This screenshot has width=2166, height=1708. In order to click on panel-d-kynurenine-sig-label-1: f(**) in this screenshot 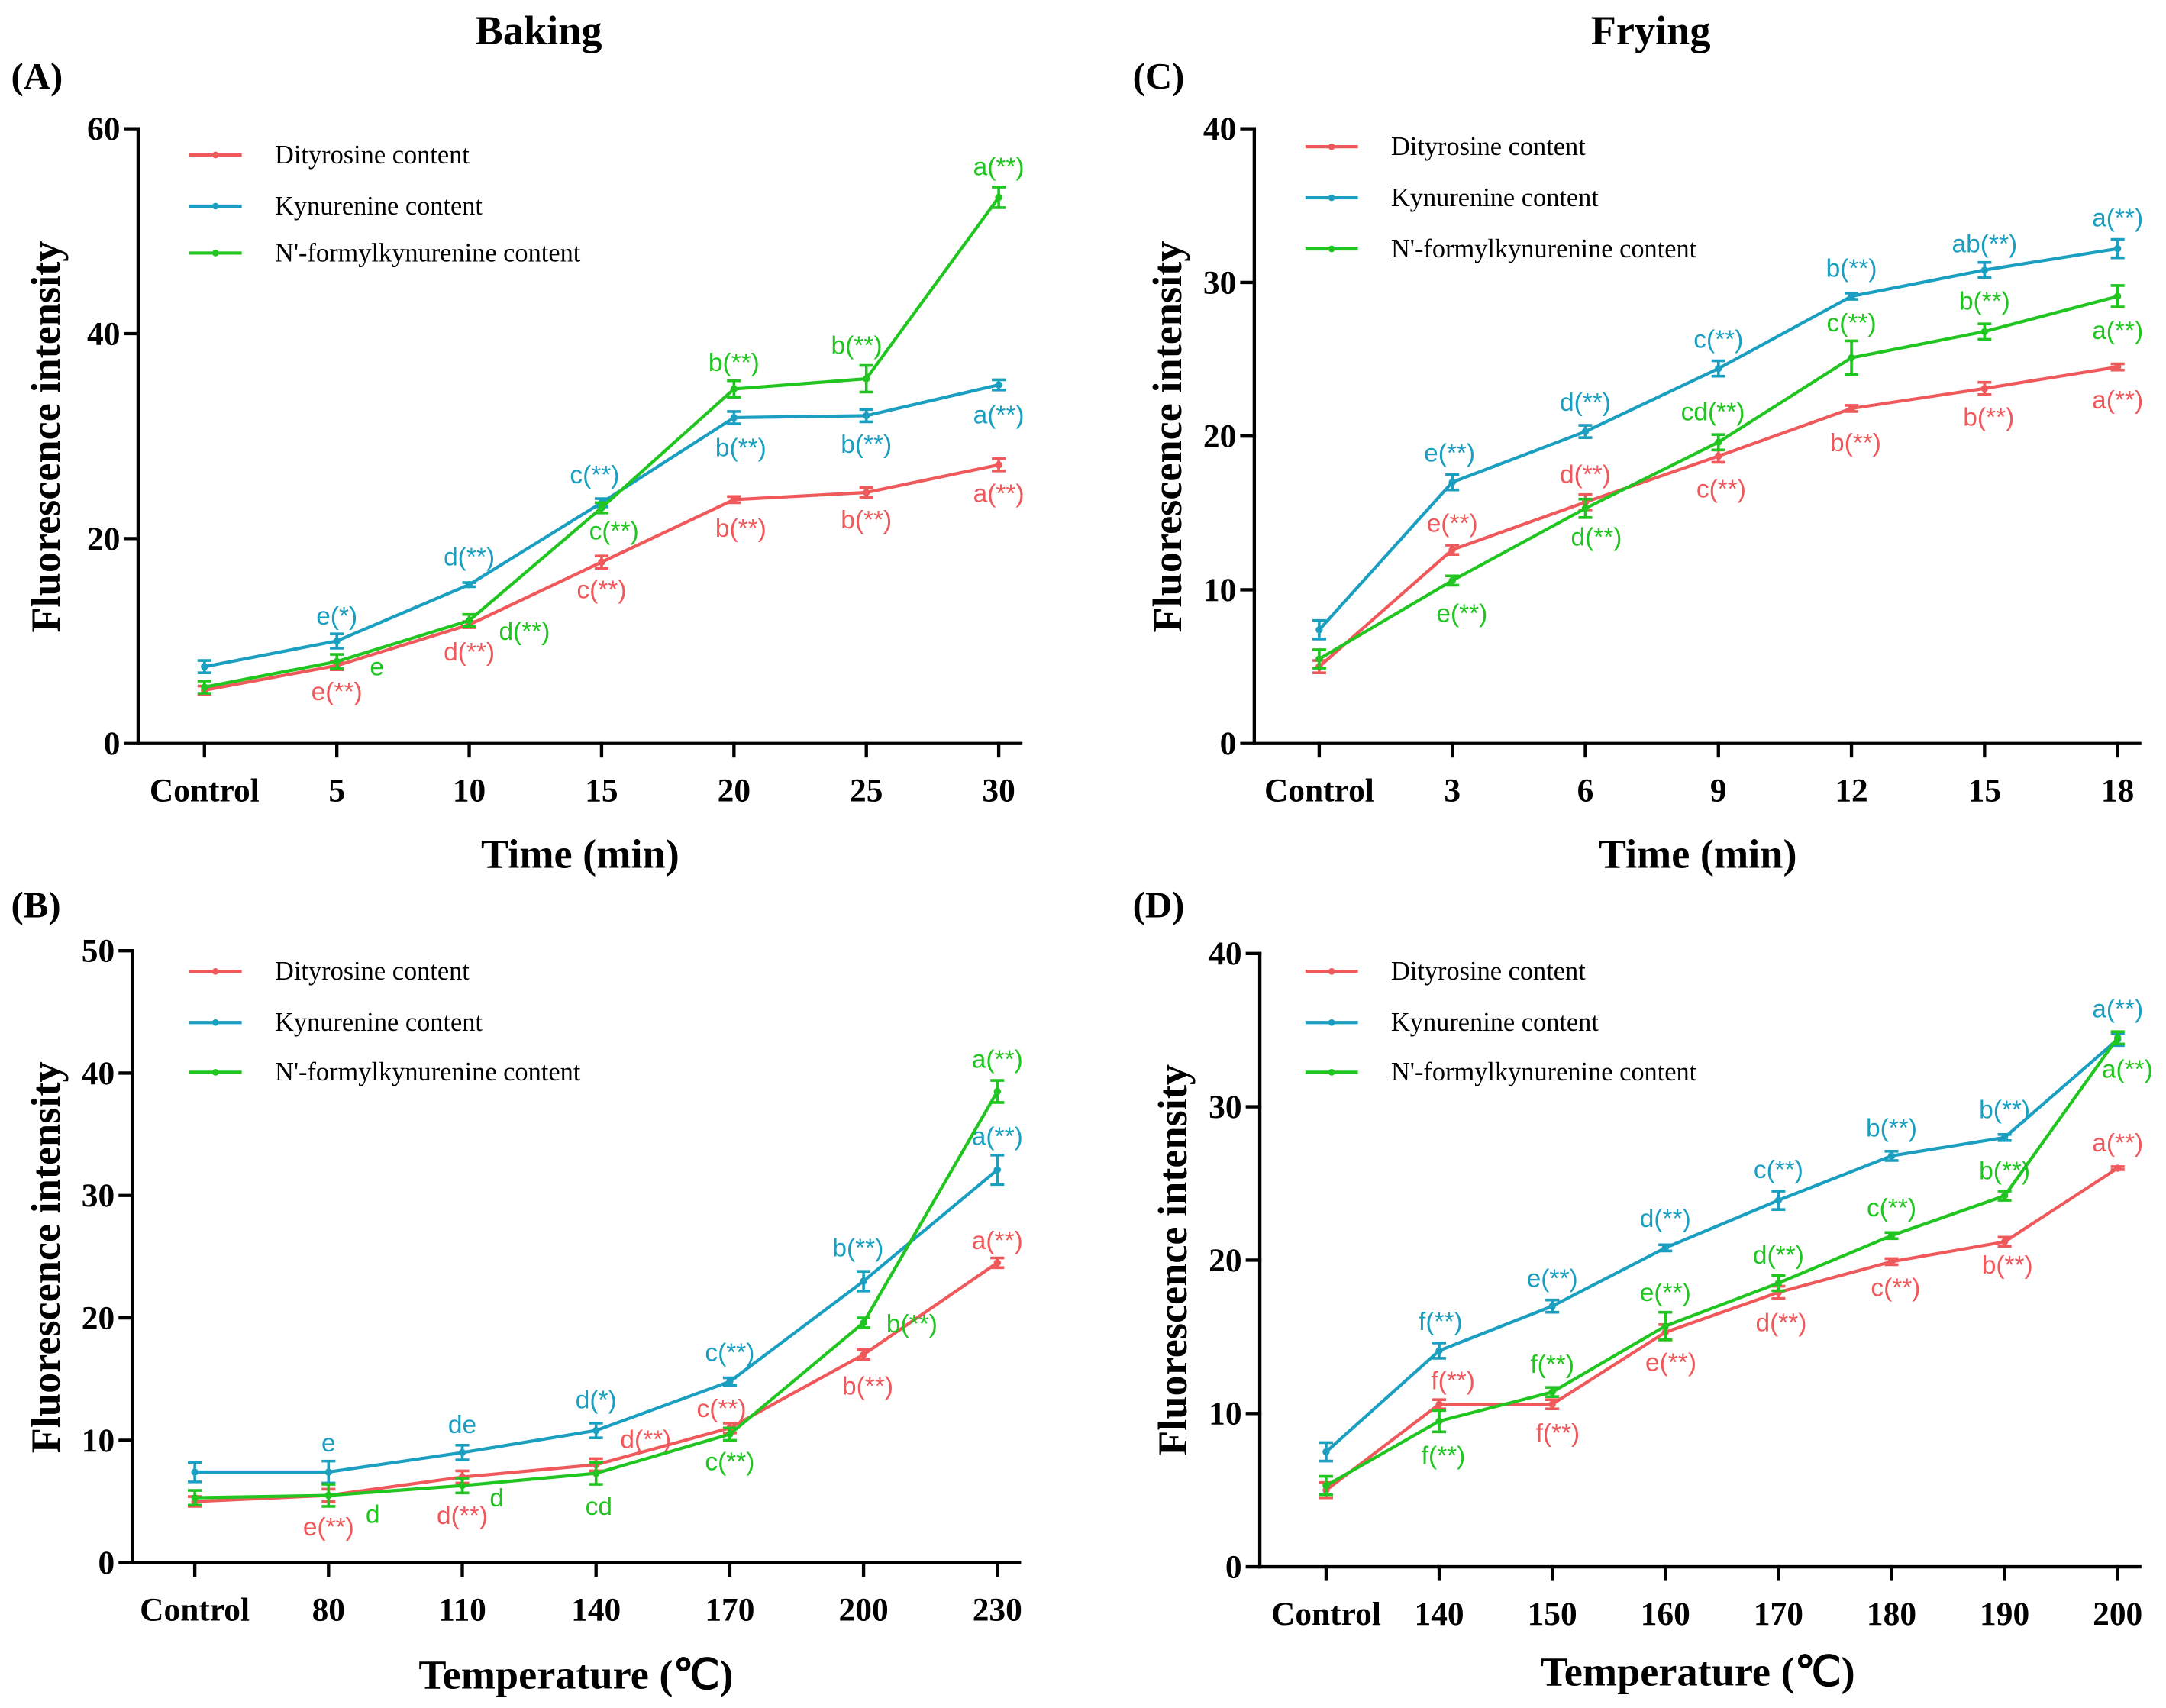, I will do `click(1441, 1322)`.